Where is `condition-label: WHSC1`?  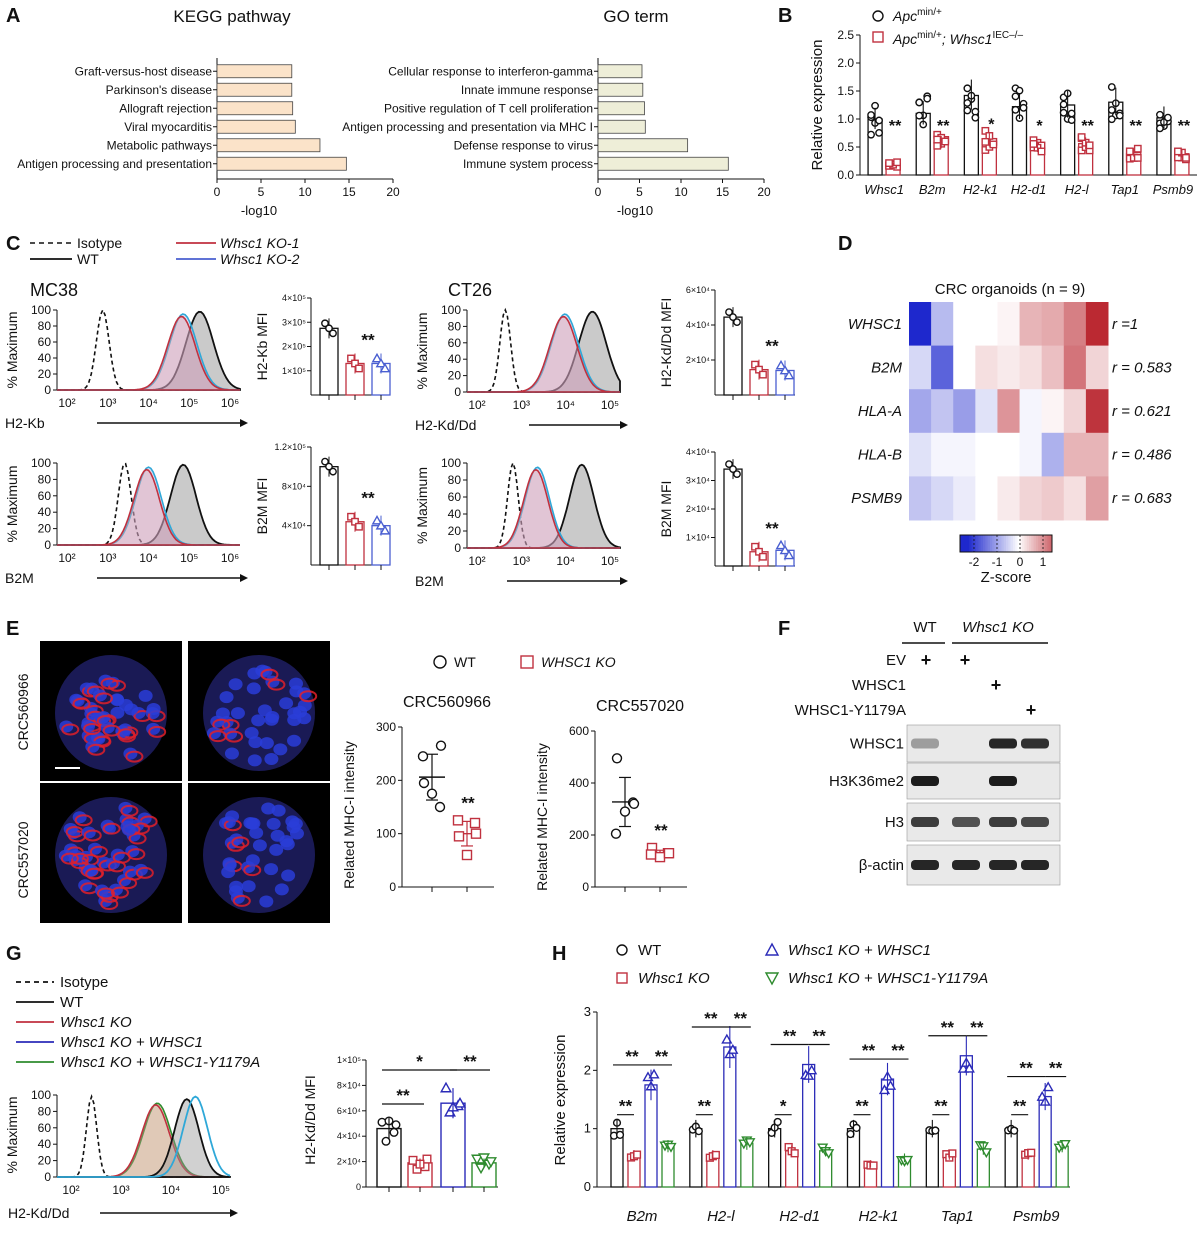 condition-label: WHSC1 is located at coordinates (879, 685).